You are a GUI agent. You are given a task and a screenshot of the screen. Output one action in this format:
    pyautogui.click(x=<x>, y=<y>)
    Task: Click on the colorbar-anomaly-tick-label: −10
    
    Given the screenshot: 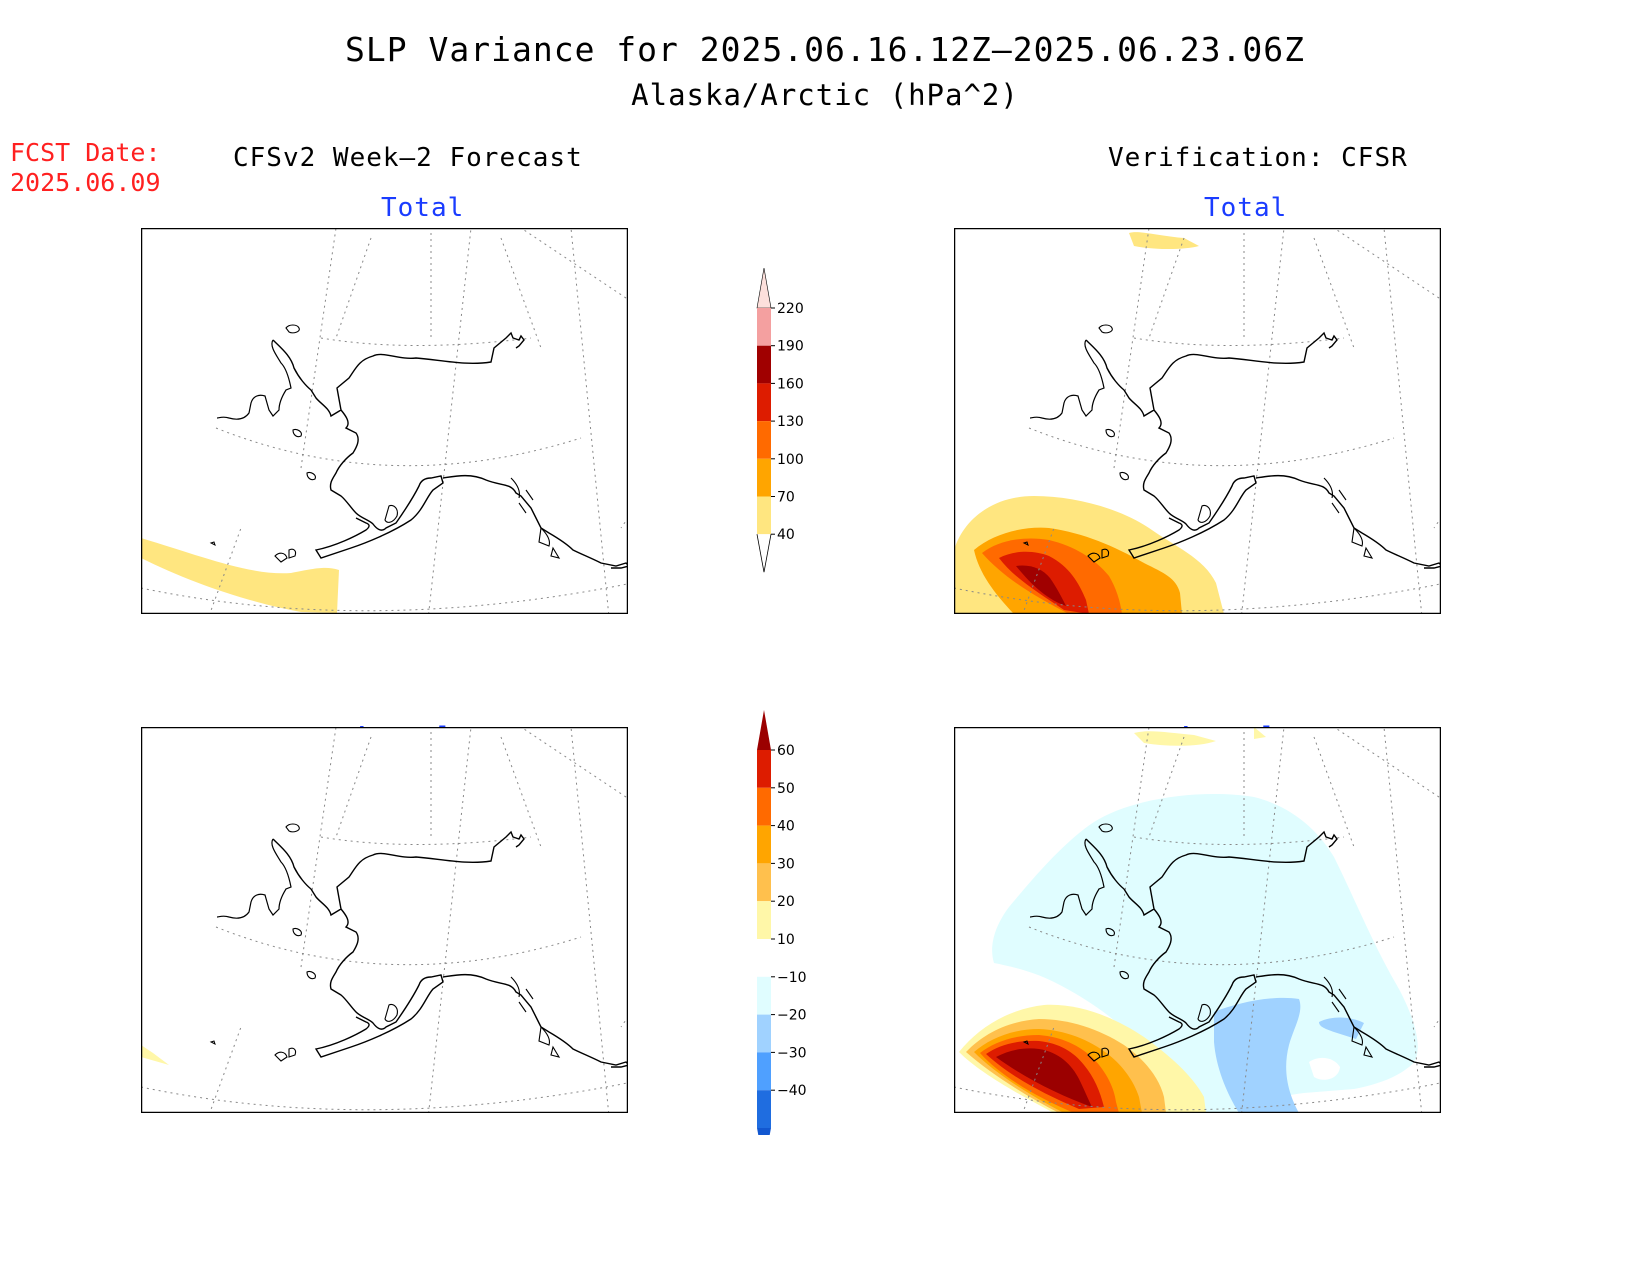 What is the action you would take?
    pyautogui.click(x=792, y=978)
    